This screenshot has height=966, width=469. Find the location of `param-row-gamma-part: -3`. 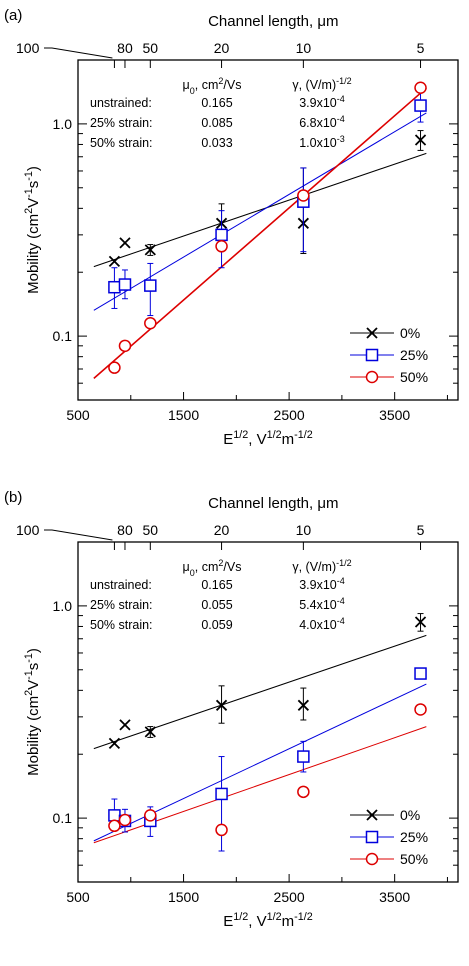

param-row-gamma-part: -3 is located at coordinates (341, 139).